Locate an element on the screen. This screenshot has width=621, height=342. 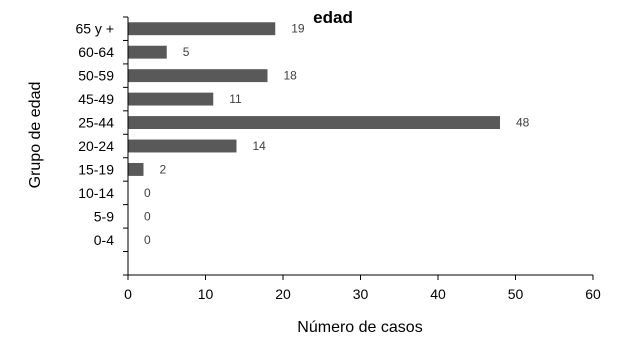
y-tick-label: 0-4 is located at coordinates (104, 240).